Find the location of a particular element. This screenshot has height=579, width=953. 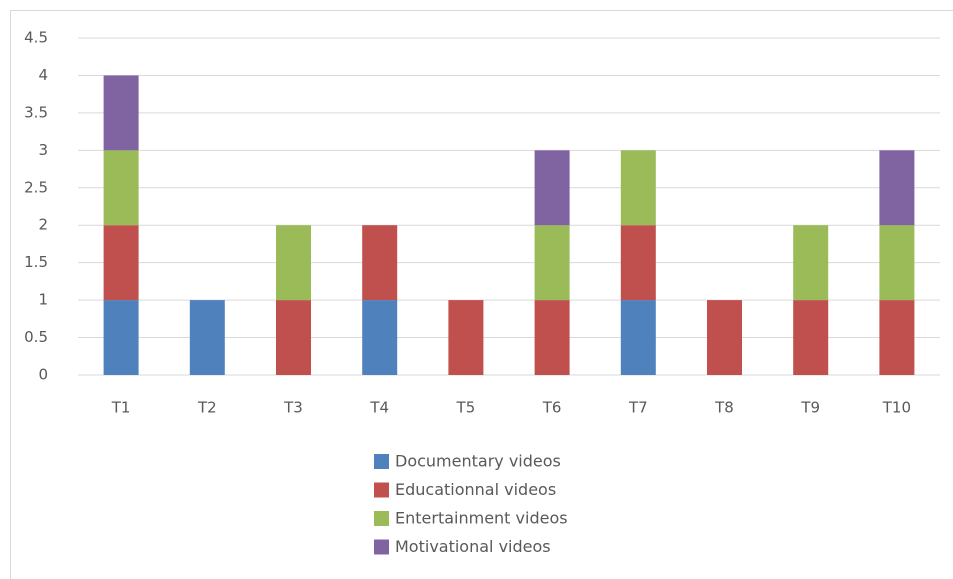

x-tick-label: T3 is located at coordinates (293, 408).